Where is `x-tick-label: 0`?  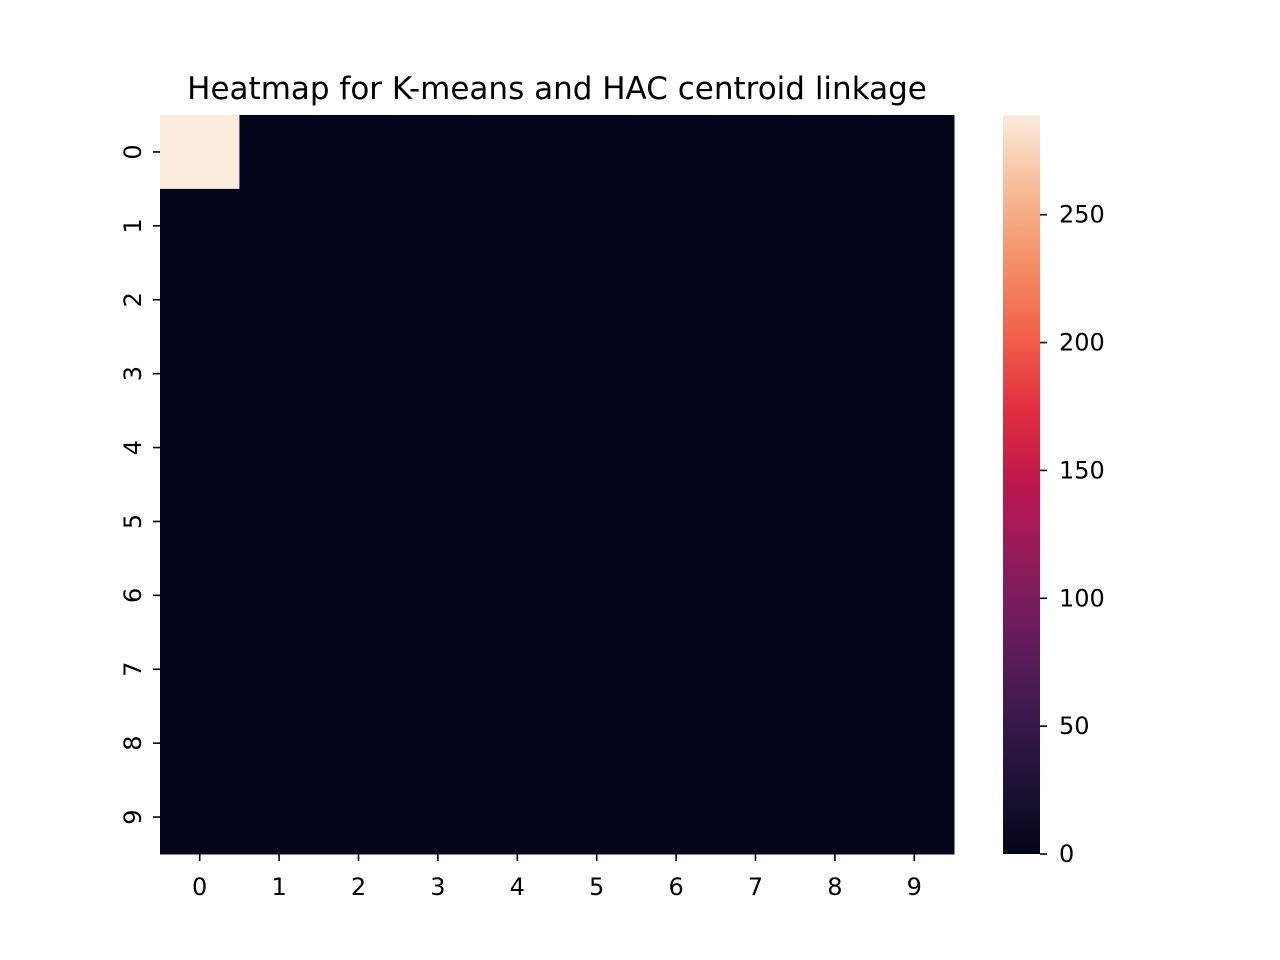 x-tick-label: 0 is located at coordinates (199, 887).